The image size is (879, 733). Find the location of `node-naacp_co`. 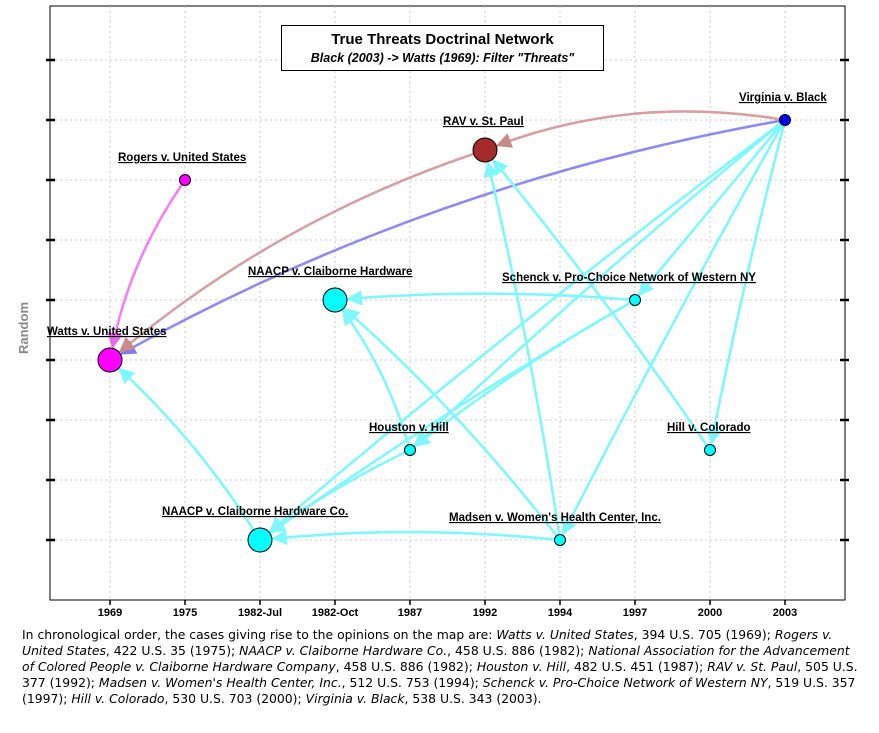

node-naacp_co is located at coordinates (260, 540).